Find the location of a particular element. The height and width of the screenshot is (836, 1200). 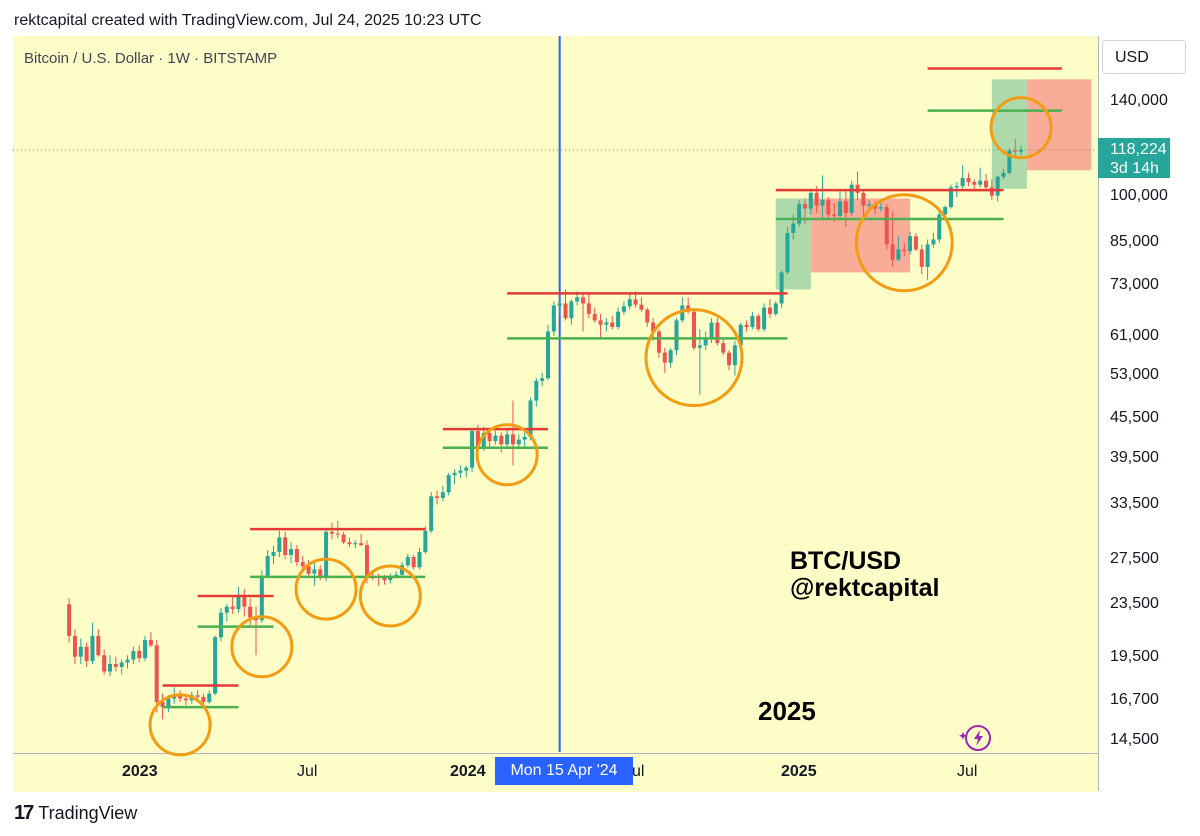

year-annotation: 2025 is located at coordinates (787, 711).